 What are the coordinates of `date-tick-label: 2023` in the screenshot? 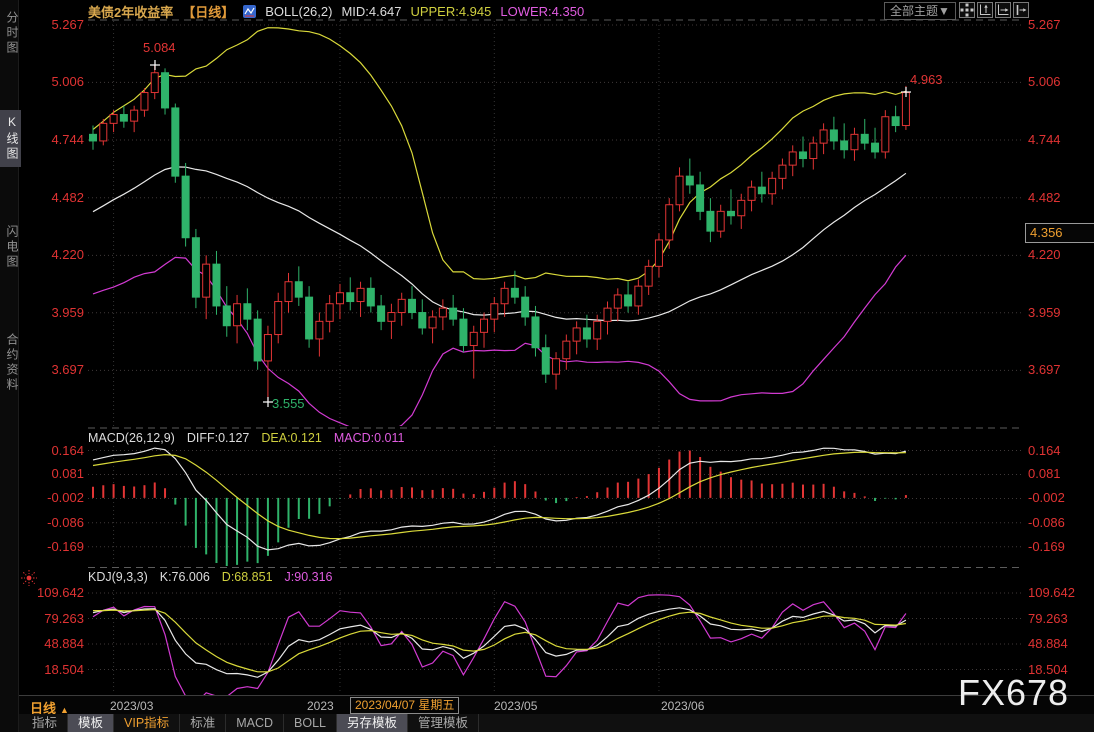 It's located at (320, 706).